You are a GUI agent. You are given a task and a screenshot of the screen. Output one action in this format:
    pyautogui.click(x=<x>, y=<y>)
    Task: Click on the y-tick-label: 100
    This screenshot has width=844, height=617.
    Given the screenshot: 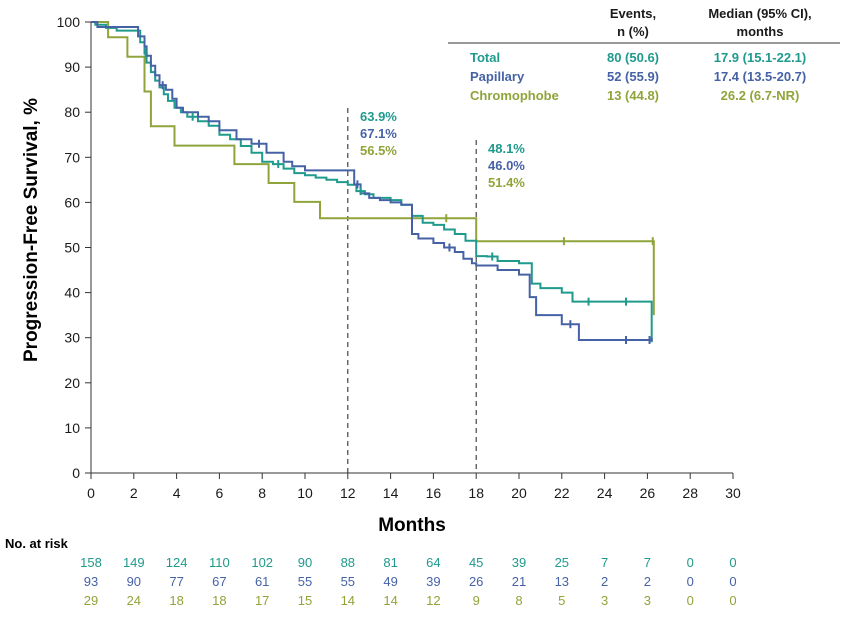 What is the action you would take?
    pyautogui.click(x=69, y=22)
    